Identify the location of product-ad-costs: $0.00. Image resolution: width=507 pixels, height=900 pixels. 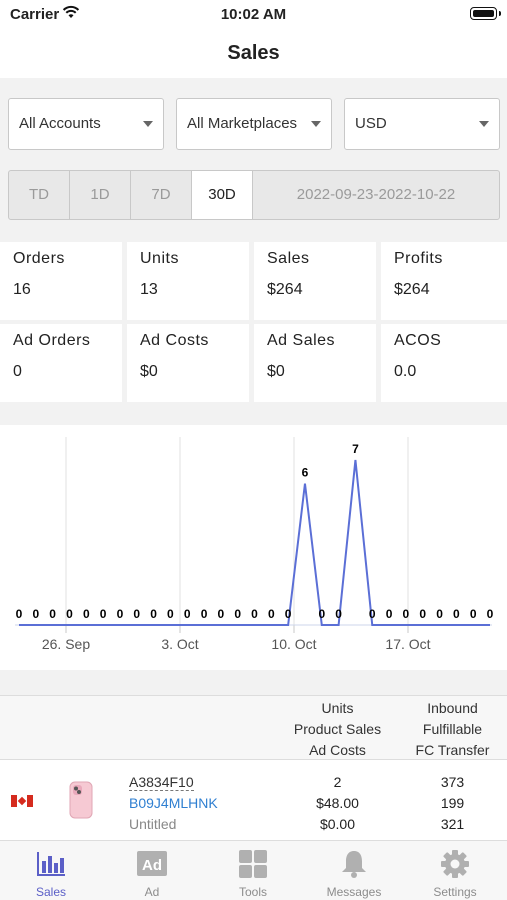
(337, 824).